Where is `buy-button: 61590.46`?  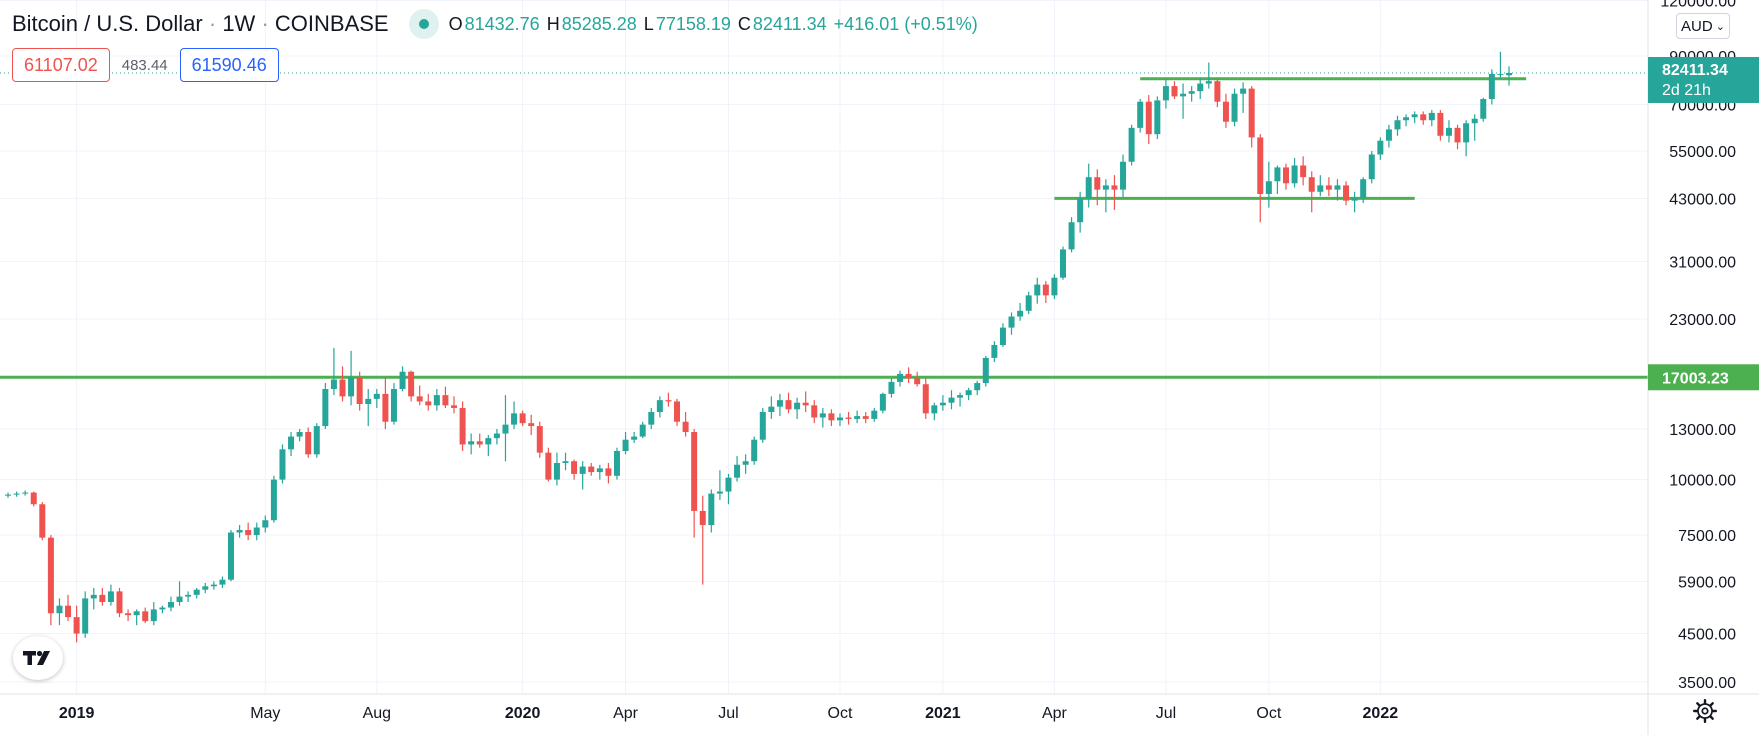 buy-button: 61590.46 is located at coordinates (229, 65).